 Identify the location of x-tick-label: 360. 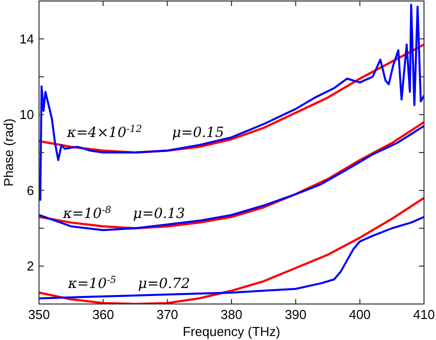
(103, 314).